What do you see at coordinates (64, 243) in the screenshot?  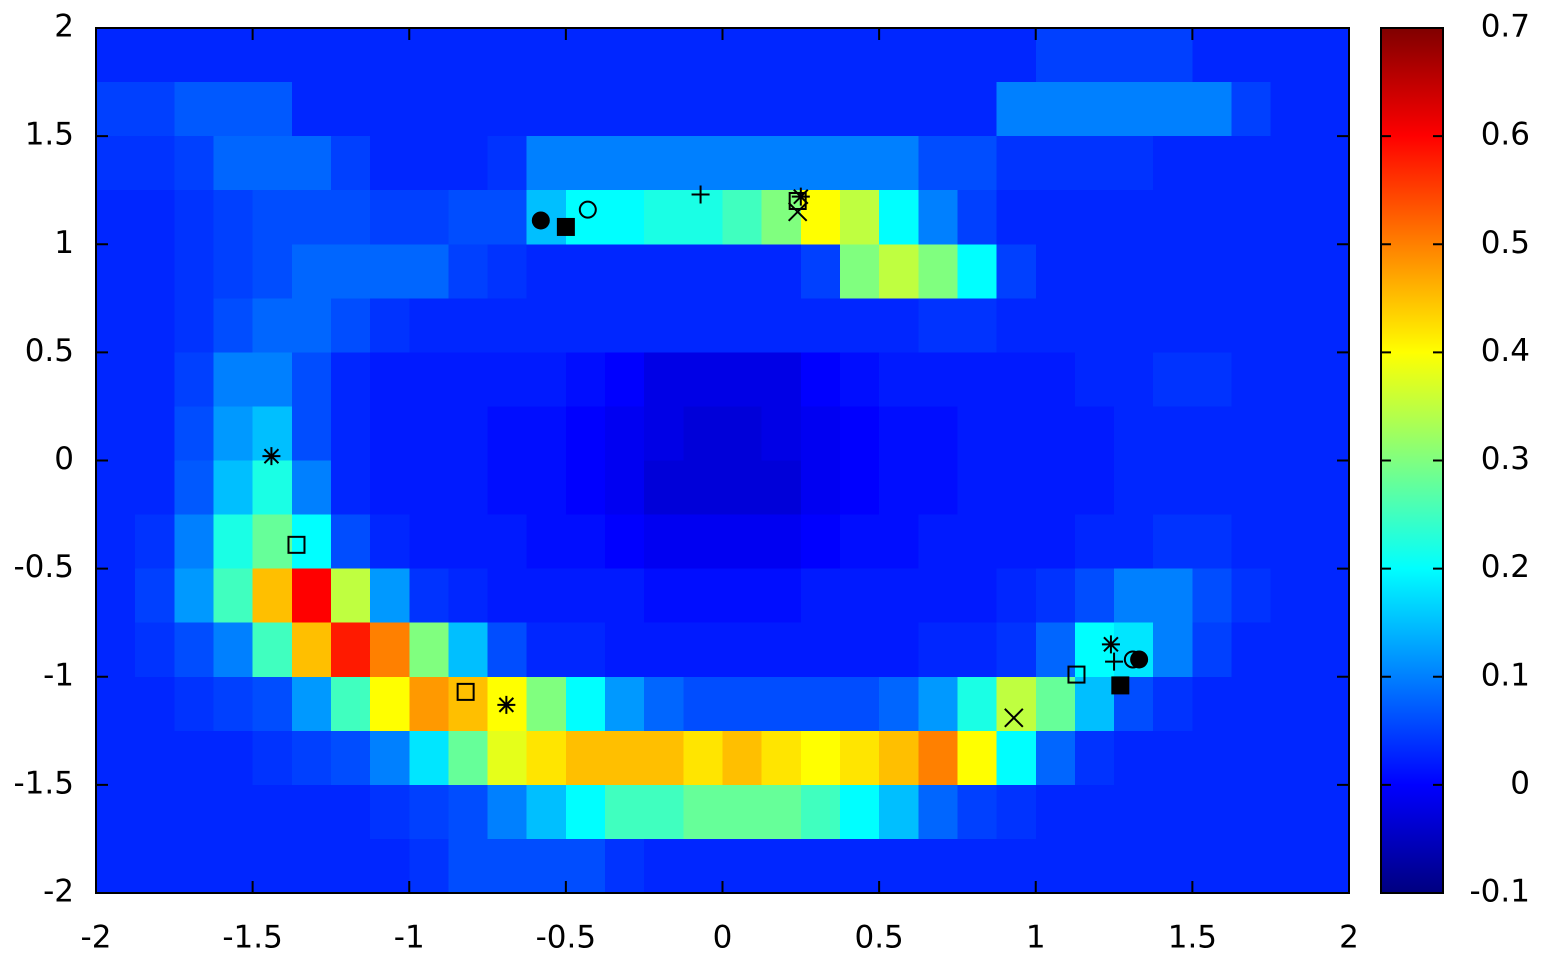 I see `y-tick-label: 1` at bounding box center [64, 243].